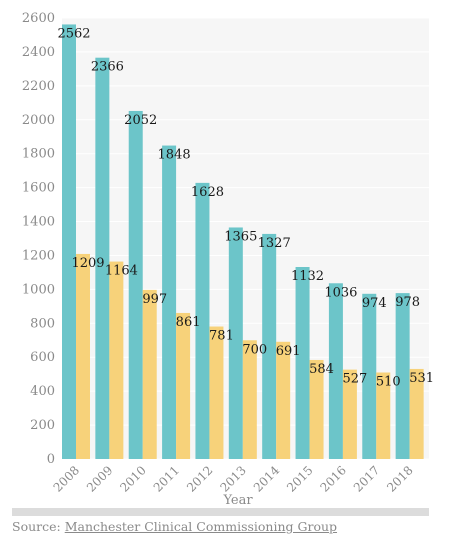 The height and width of the screenshot is (556, 453). What do you see at coordinates (51, 459) in the screenshot?
I see `y-tick-label: 0` at bounding box center [51, 459].